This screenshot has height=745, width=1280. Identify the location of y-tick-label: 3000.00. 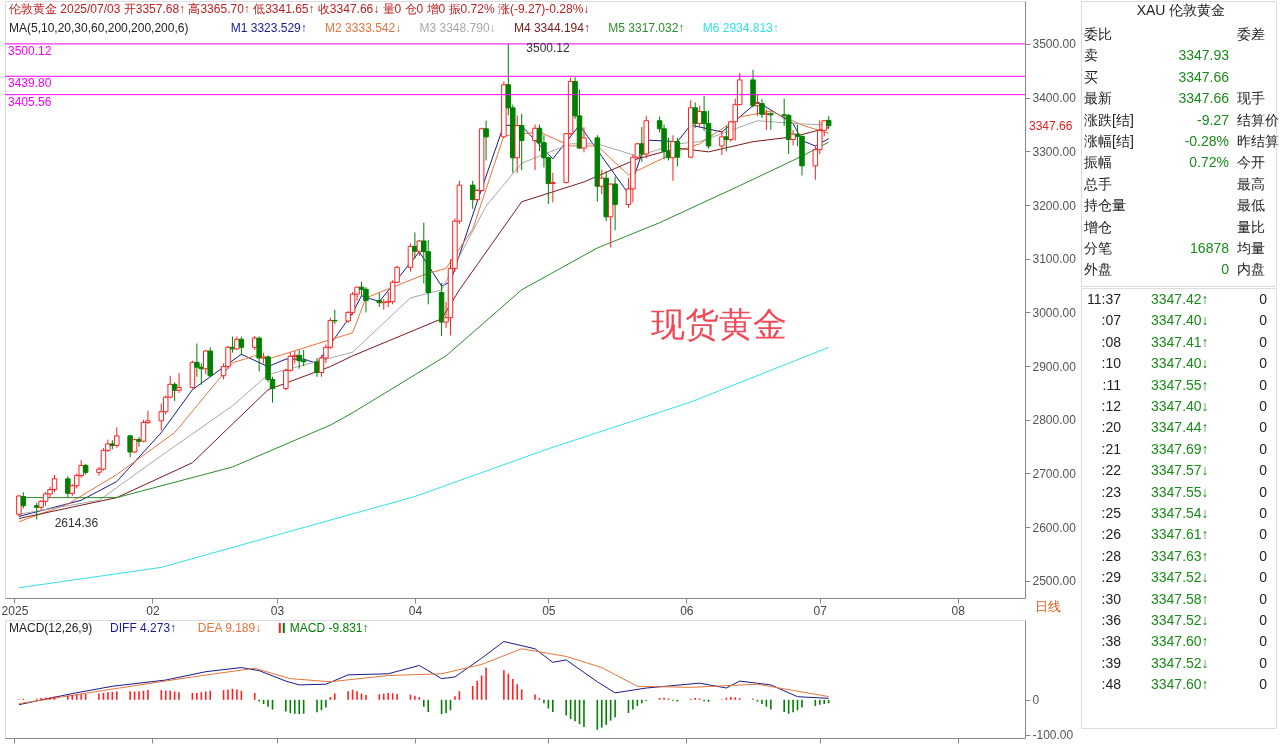
(1054, 312).